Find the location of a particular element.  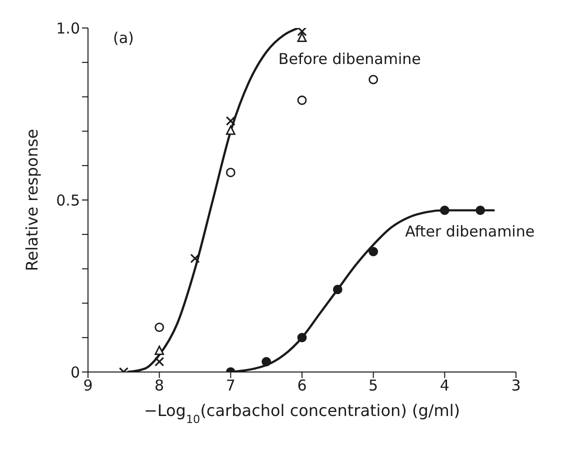

y-tick-label: 0.5 is located at coordinates (68, 200).